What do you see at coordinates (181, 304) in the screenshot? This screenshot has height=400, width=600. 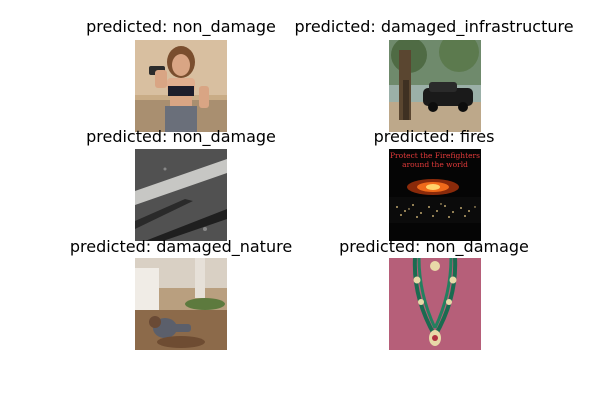 I see `digging-earth-photo` at bounding box center [181, 304].